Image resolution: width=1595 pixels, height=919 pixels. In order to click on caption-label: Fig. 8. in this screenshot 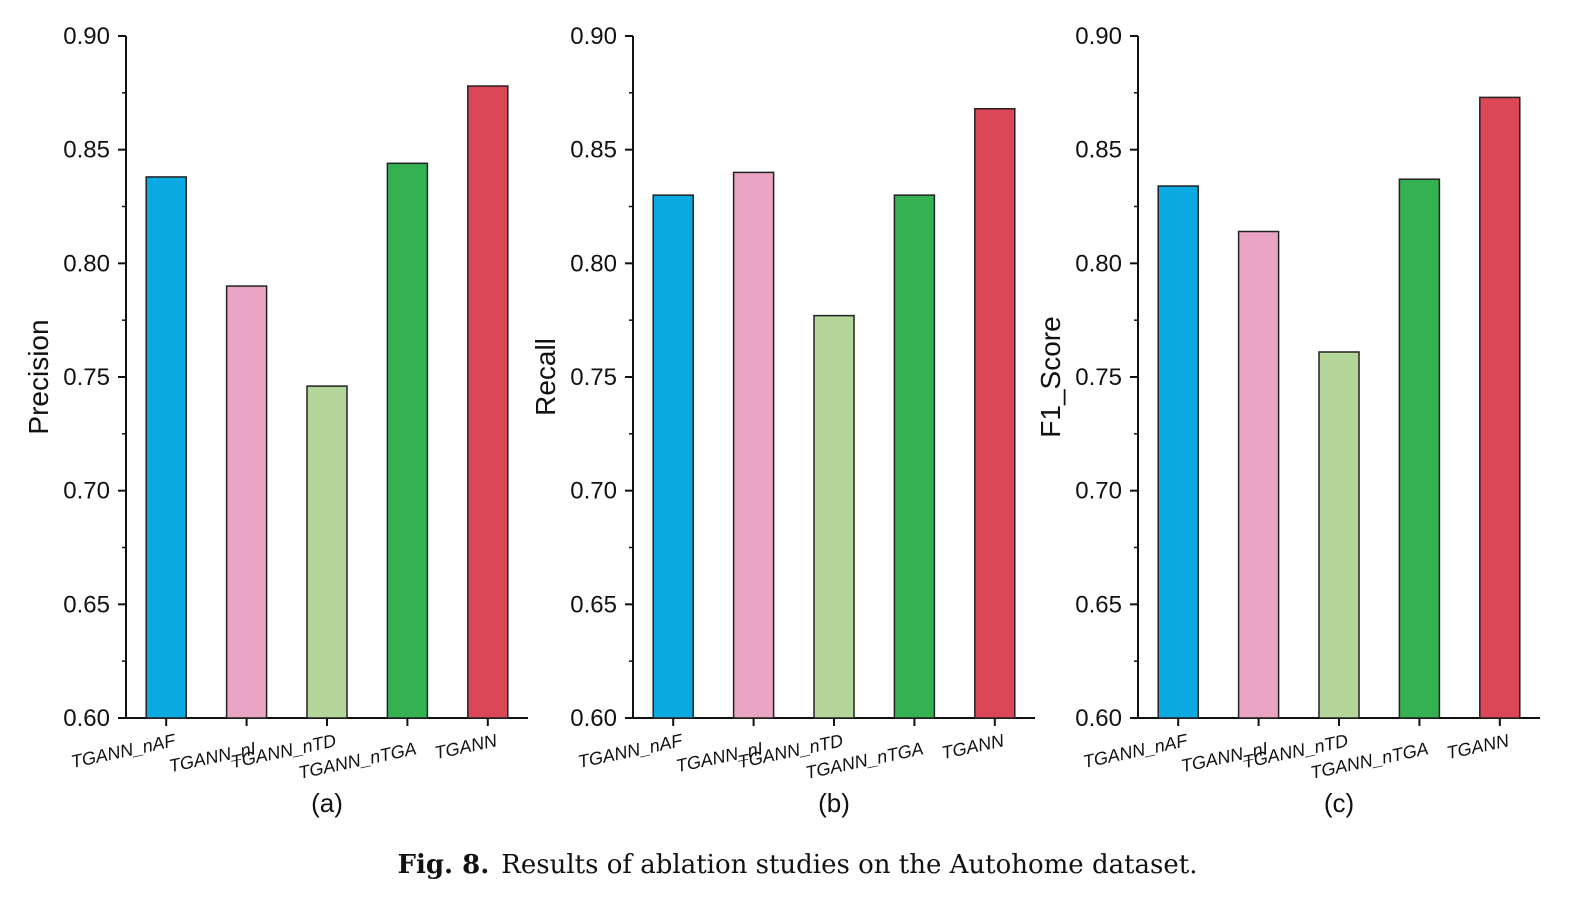, I will do `click(443, 865)`.